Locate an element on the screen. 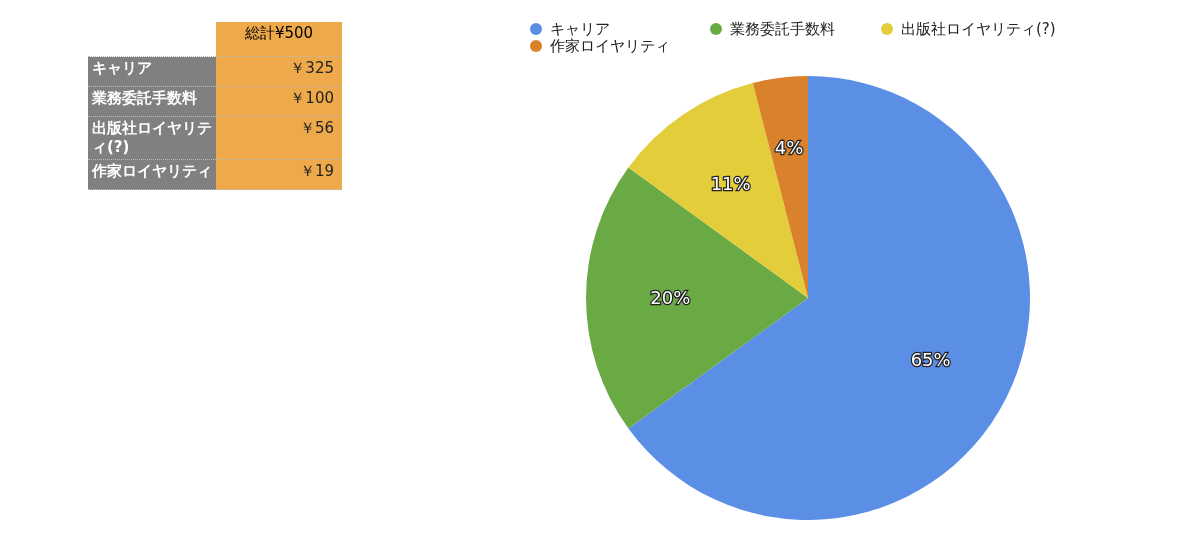 This screenshot has height=546, width=1200. legend-label: 業務委託手数料 is located at coordinates (782, 29).